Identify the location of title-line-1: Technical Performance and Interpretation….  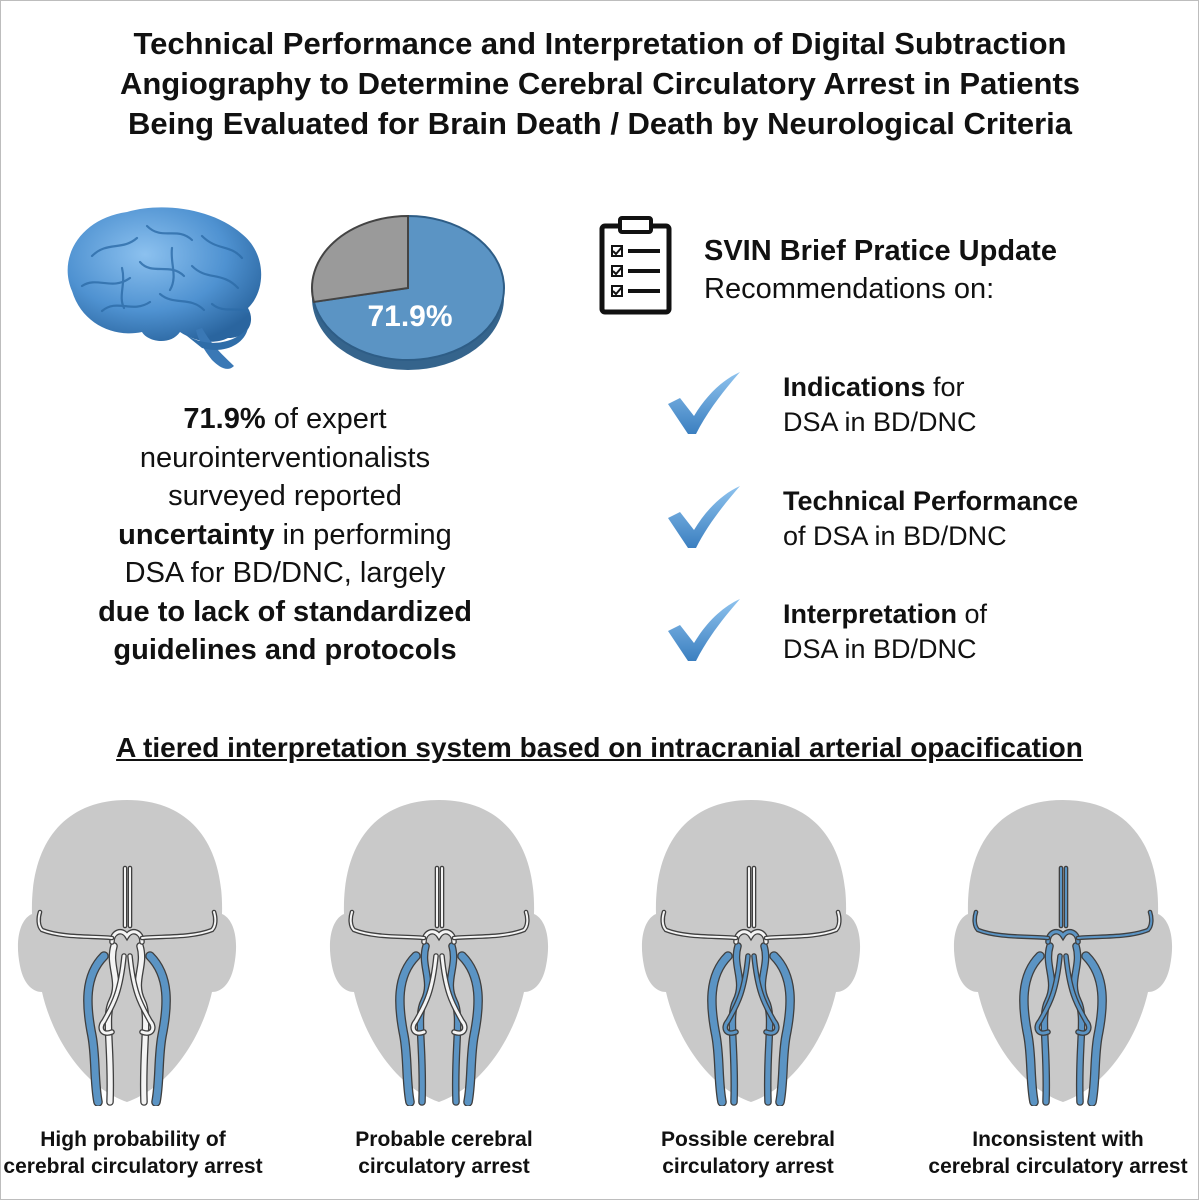
(600, 43).